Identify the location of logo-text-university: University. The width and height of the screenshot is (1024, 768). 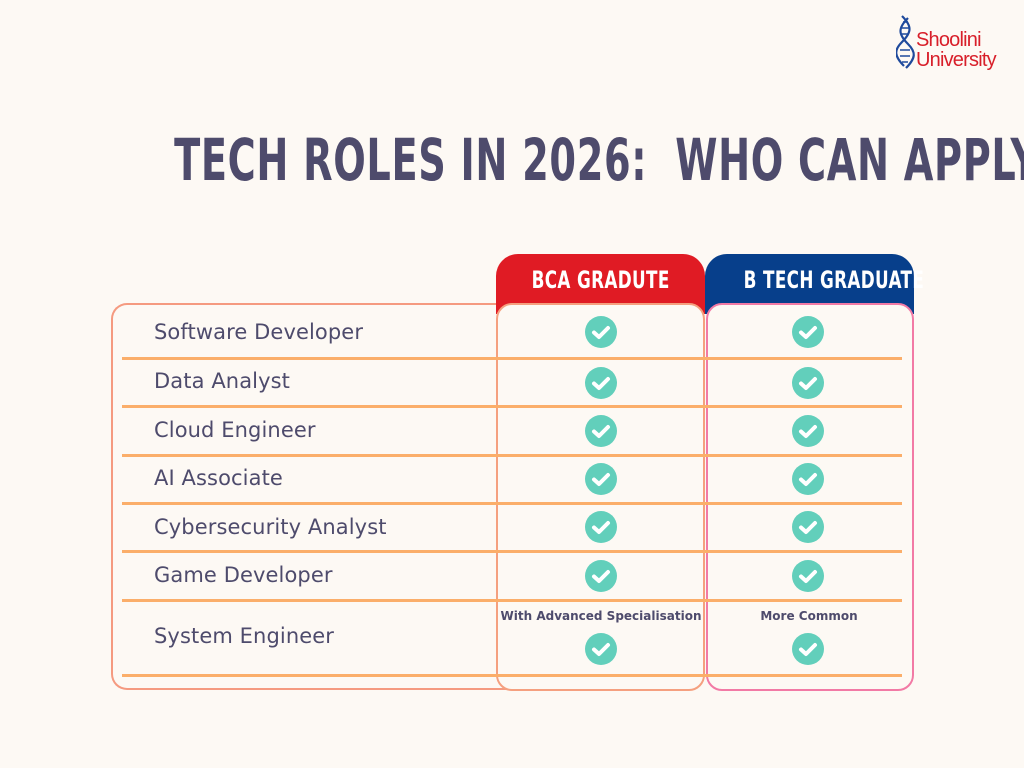
(956, 60).